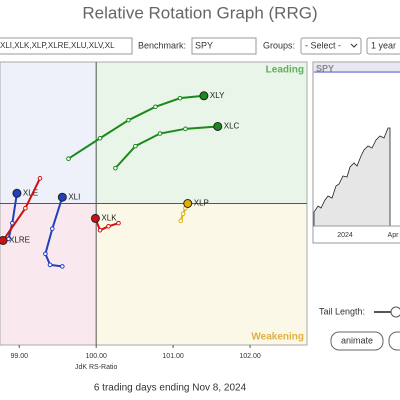 This screenshot has width=400, height=400. Describe the element at coordinates (162, 45) in the screenshot. I see `benchmark-label: Benchmark:` at that location.